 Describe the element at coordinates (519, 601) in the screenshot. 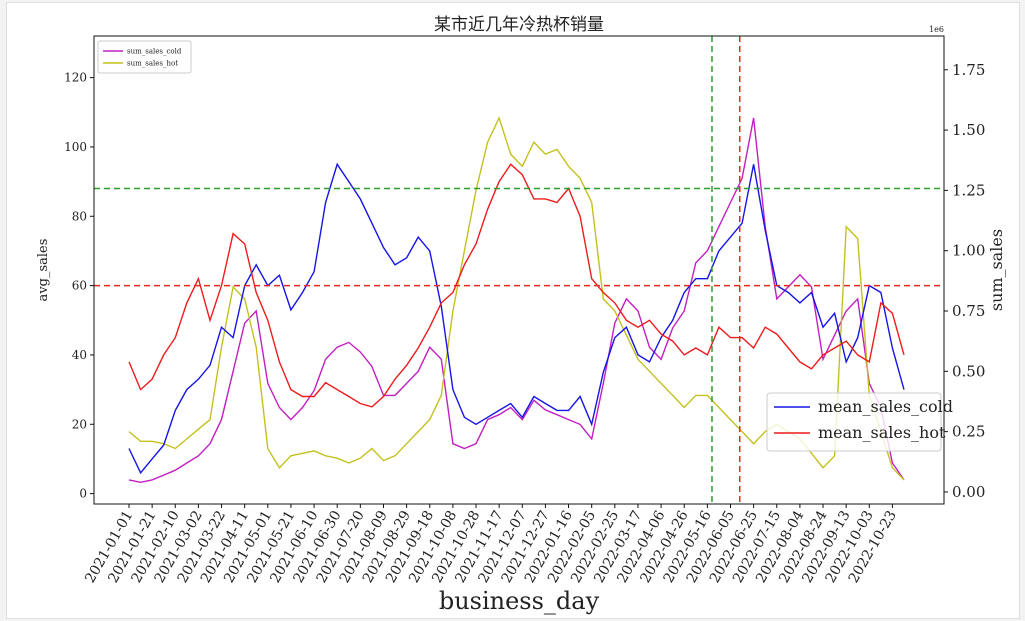

I see `x-axis-label: business_day` at that location.